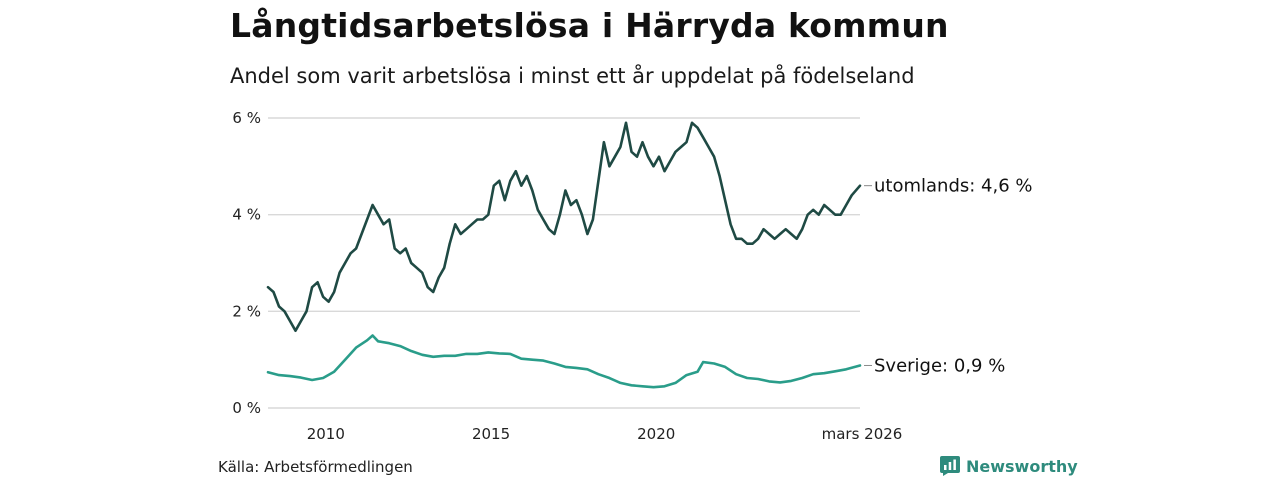 This screenshot has height=480, width=1280. I want to click on x-tick-label: 2010, so click(326, 434).